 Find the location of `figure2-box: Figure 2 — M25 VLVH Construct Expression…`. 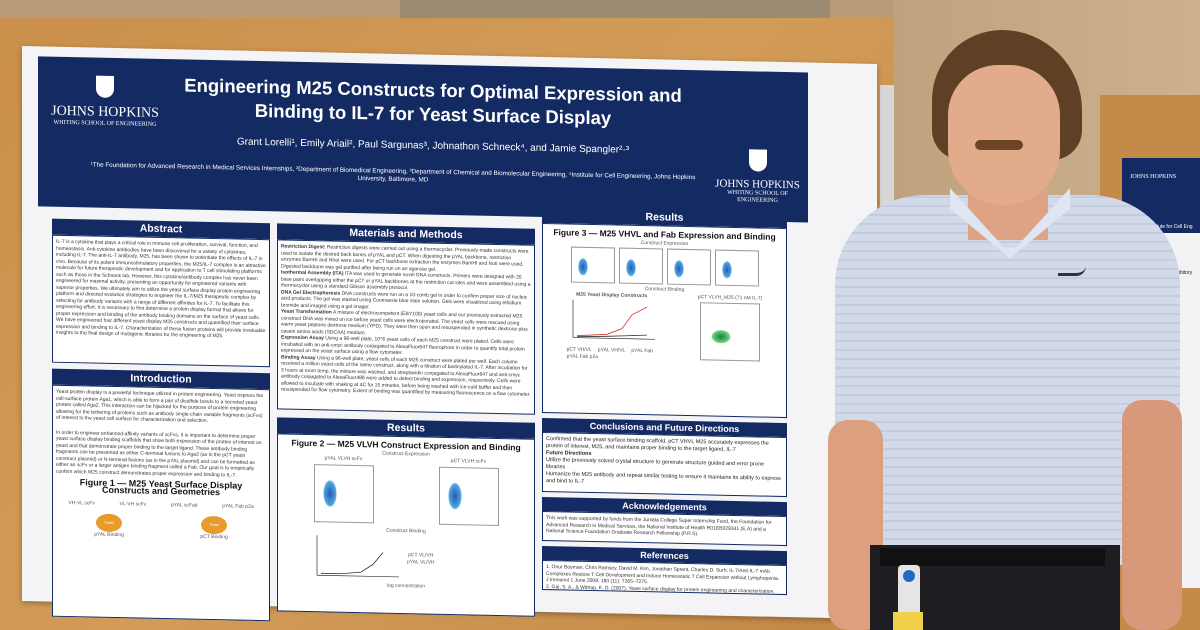

figure2-box: Figure 2 — M25 VLVH Construct Expression… is located at coordinates (406, 525).